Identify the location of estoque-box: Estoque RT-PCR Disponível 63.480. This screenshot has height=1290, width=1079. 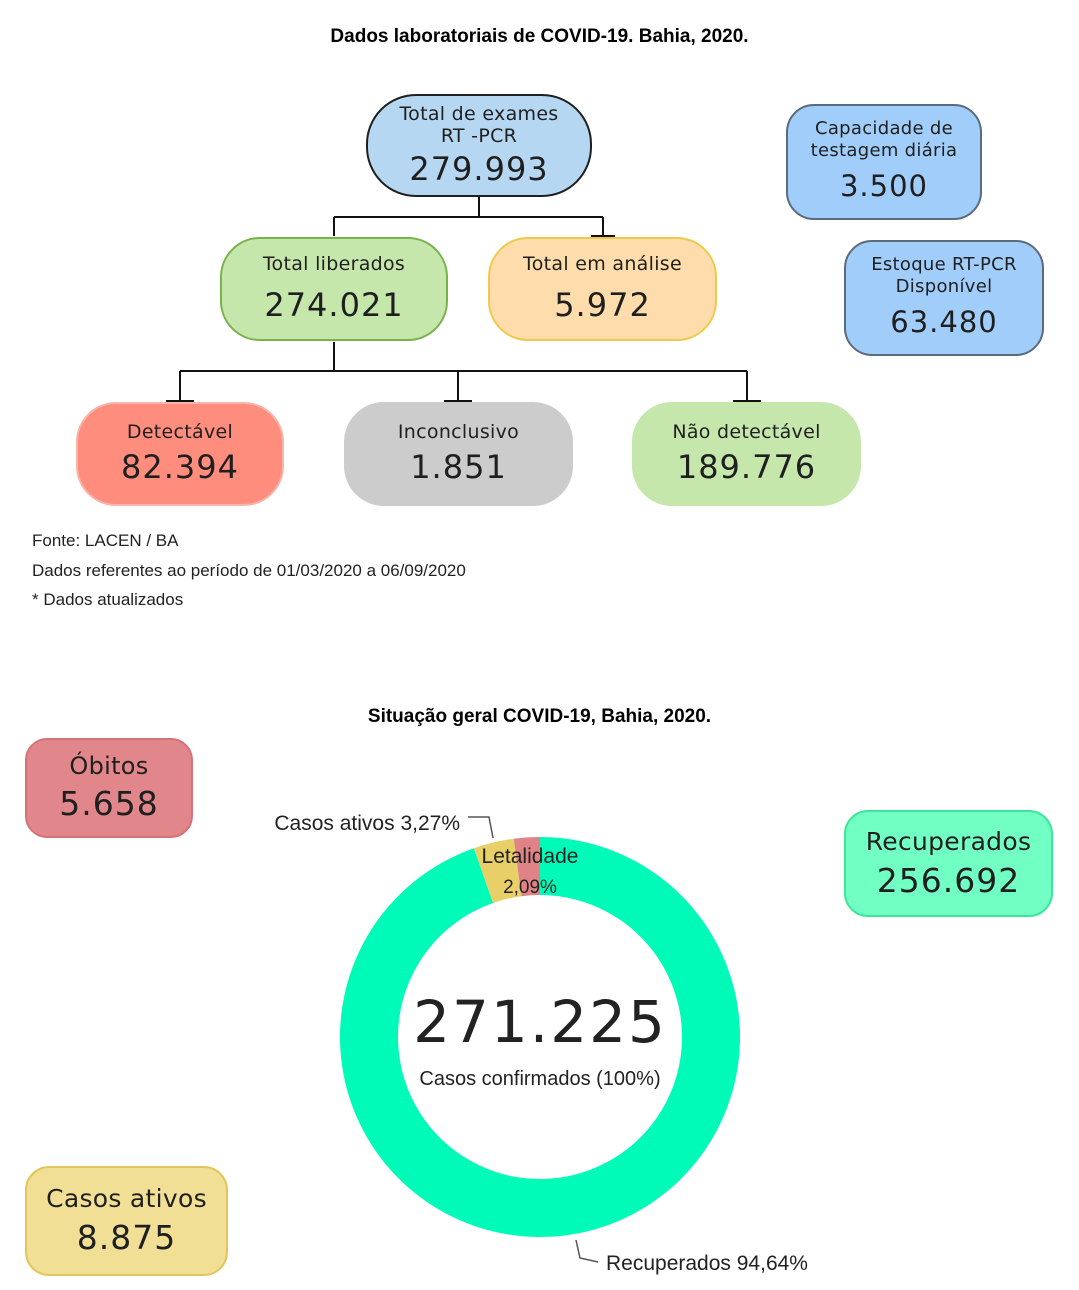
(944, 298).